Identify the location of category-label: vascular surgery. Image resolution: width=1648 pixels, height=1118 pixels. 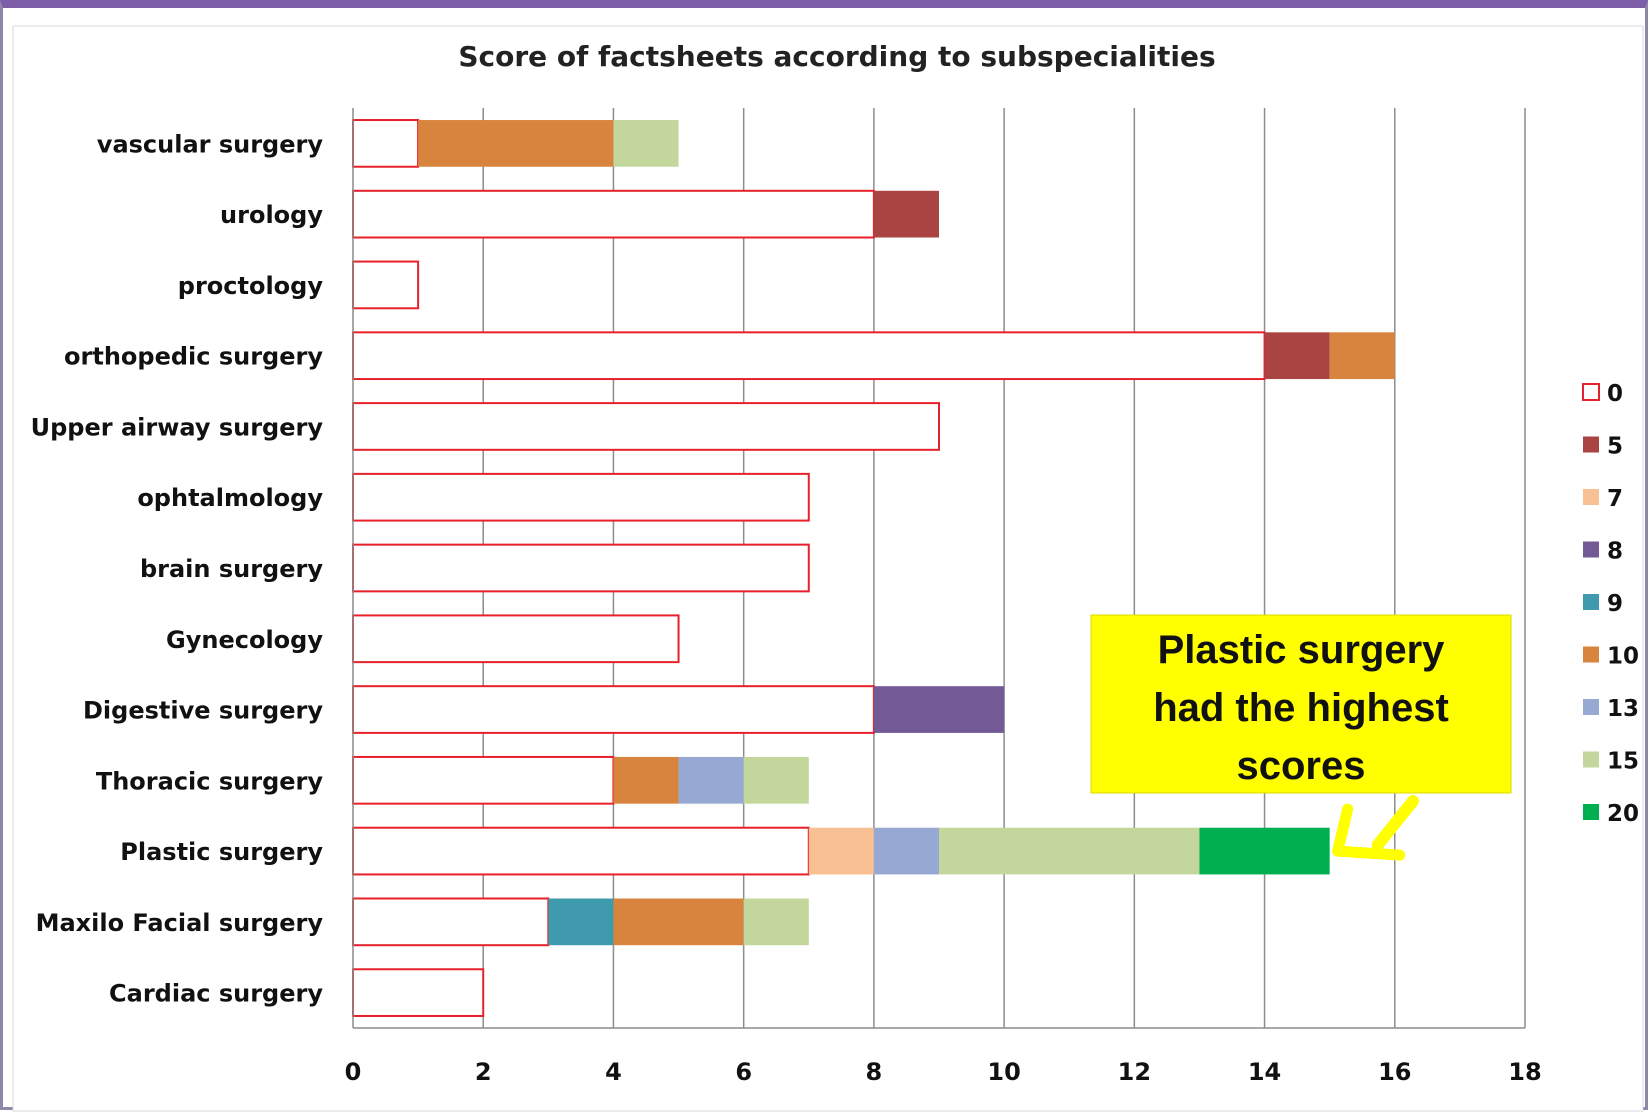
(210, 144).